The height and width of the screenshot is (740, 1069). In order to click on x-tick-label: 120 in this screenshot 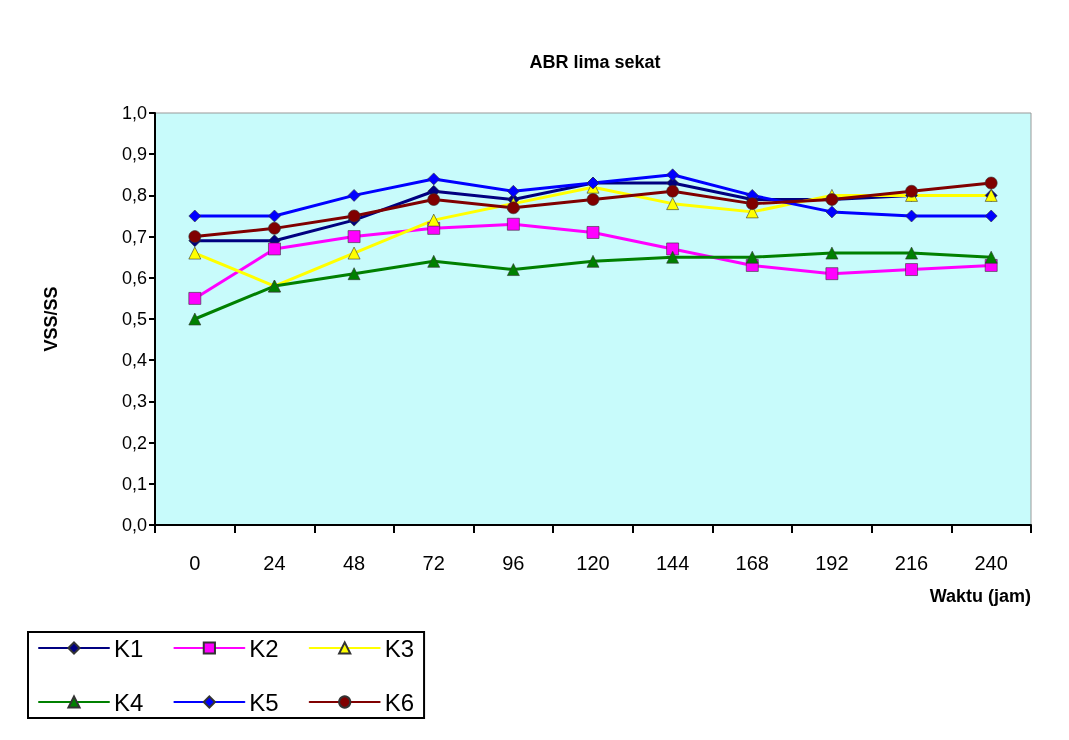, I will do `click(593, 563)`.